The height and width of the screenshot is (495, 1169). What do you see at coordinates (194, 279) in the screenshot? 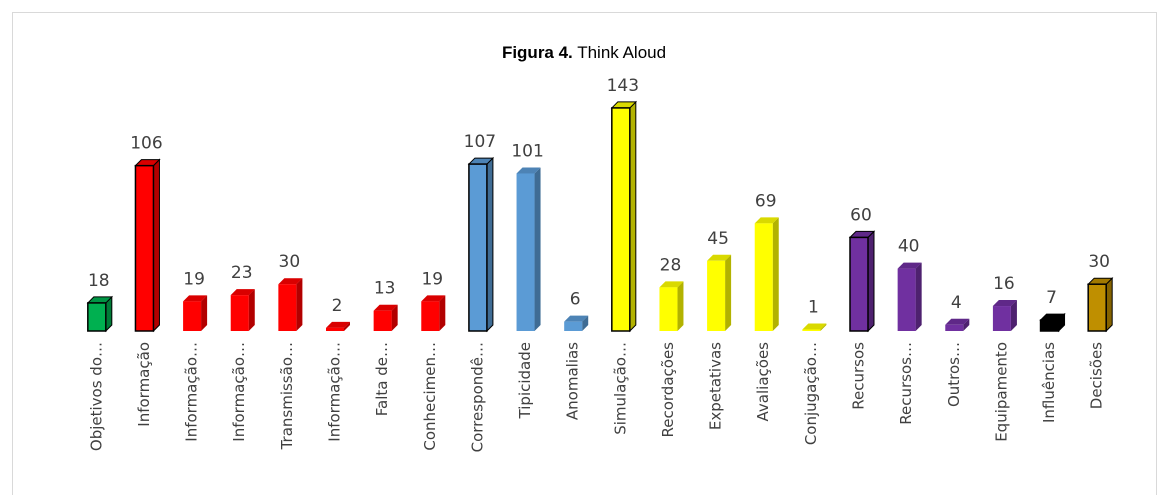
I see `value-label: 19` at bounding box center [194, 279].